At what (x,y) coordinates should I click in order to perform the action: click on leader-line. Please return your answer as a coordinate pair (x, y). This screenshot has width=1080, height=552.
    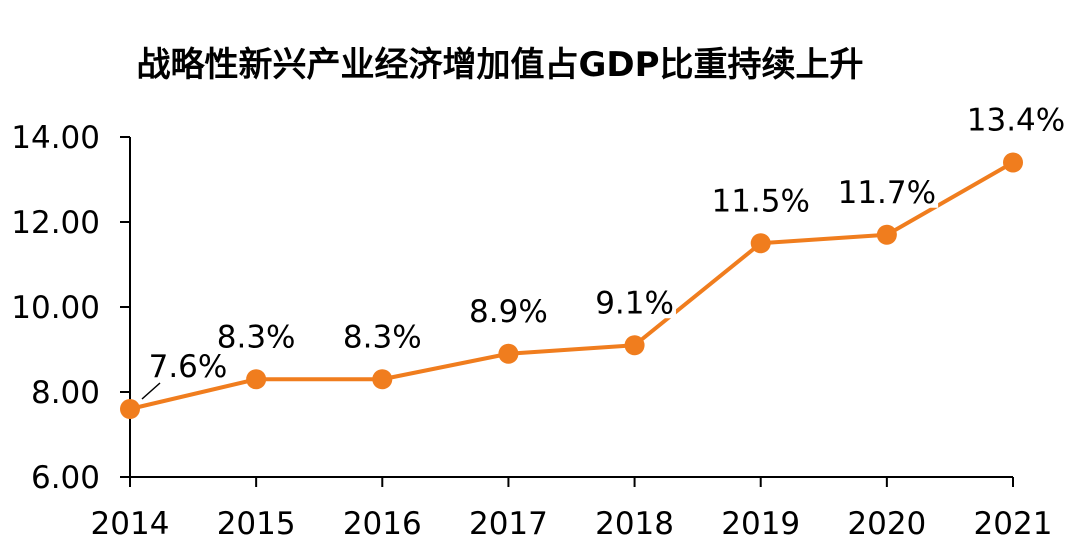
    Looking at the image, I should click on (151, 391).